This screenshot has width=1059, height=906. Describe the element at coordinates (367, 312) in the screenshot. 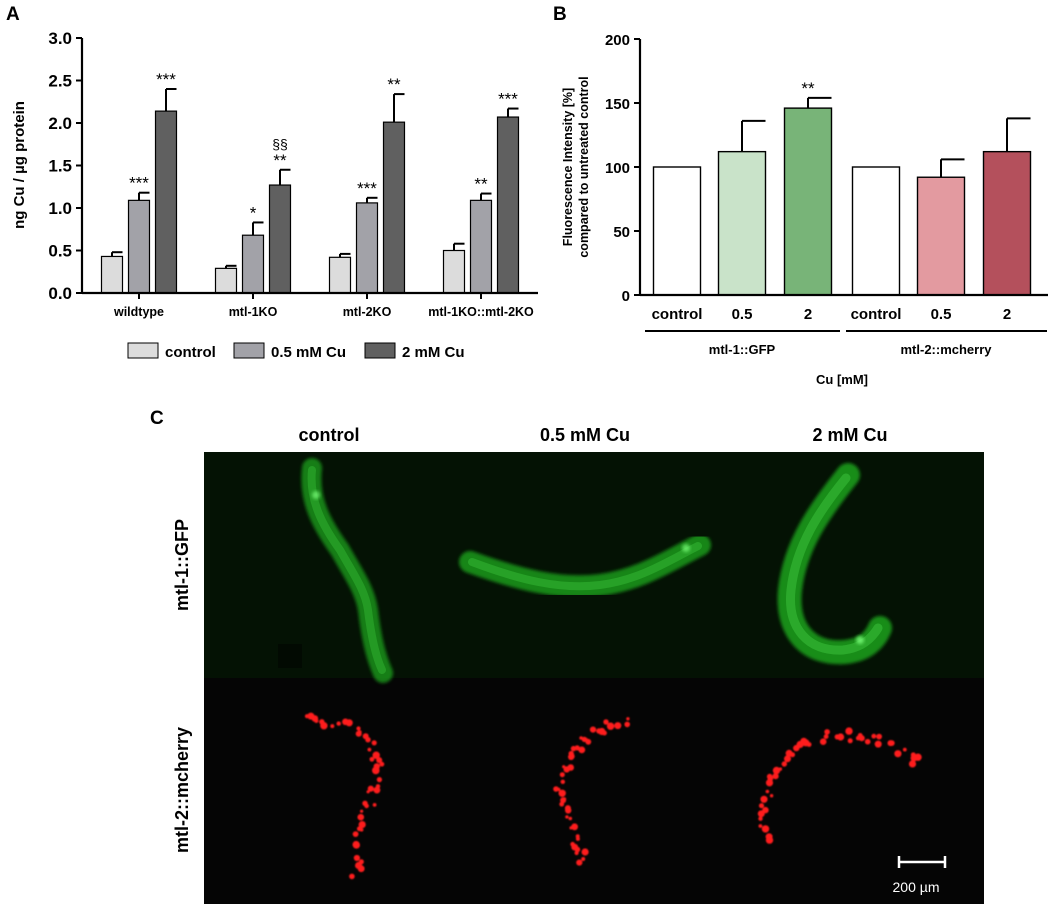

I see `chart-a-x-tick-label: mtl-2KO` at that location.